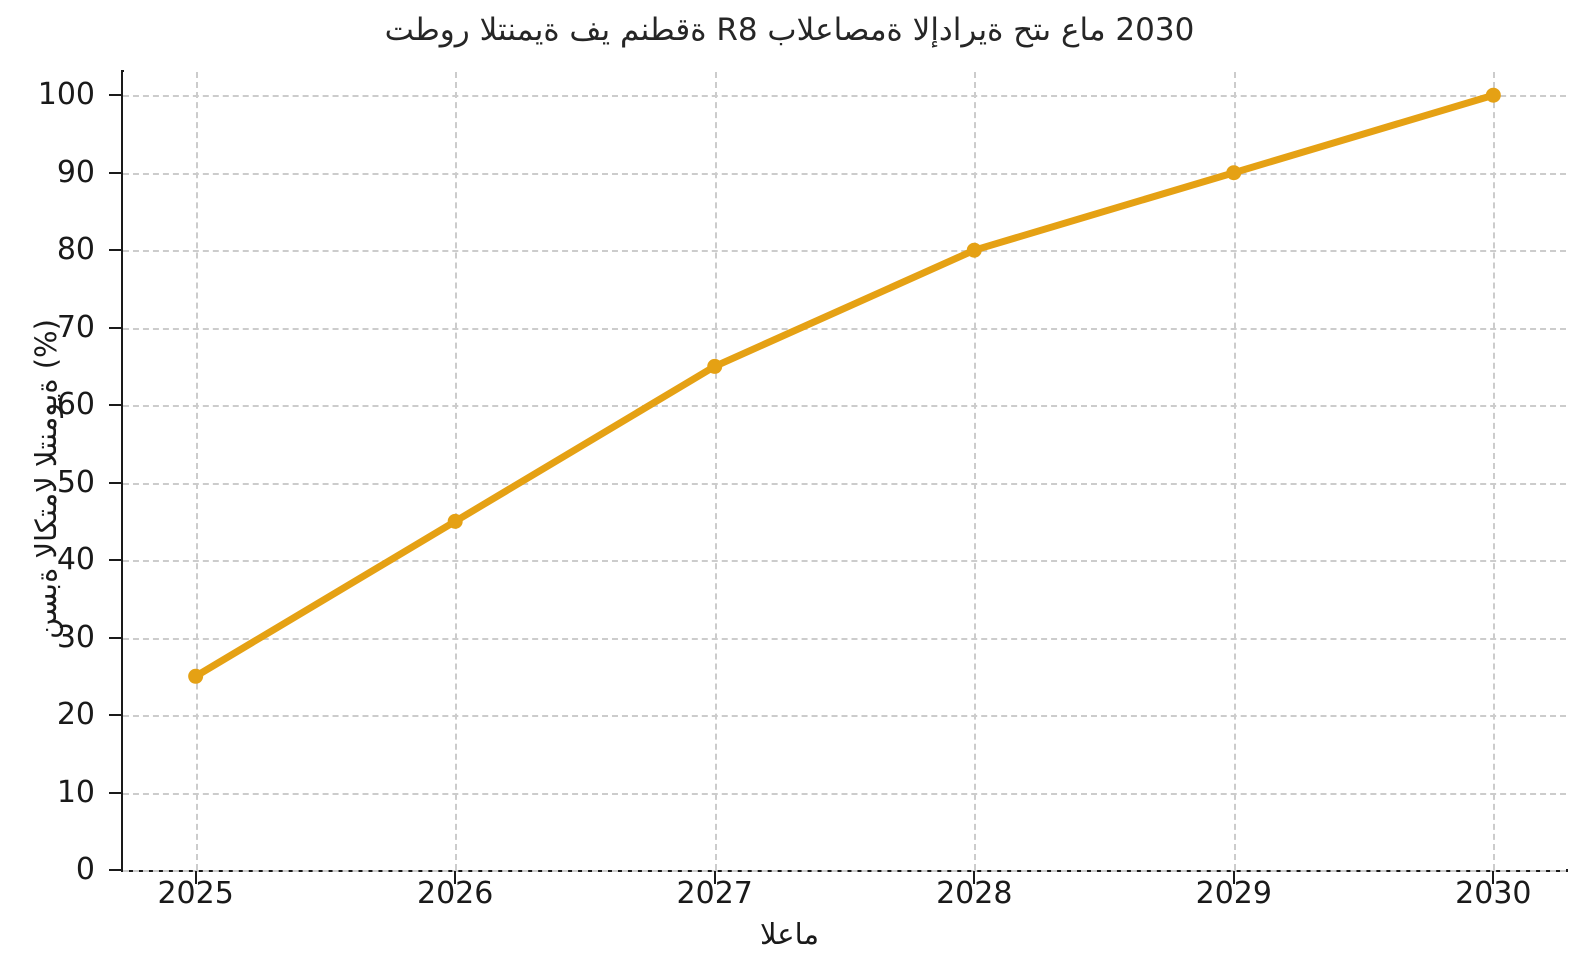 This screenshot has height=980, width=1579. Describe the element at coordinates (789, 934) in the screenshot. I see `x-axis-label: العام` at that location.